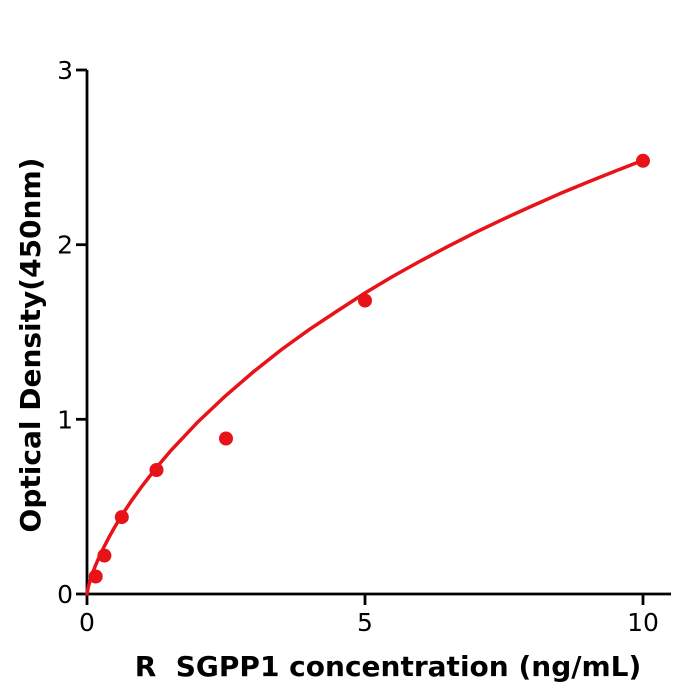  I want to click on y-tick-label: 2, so click(65, 245).